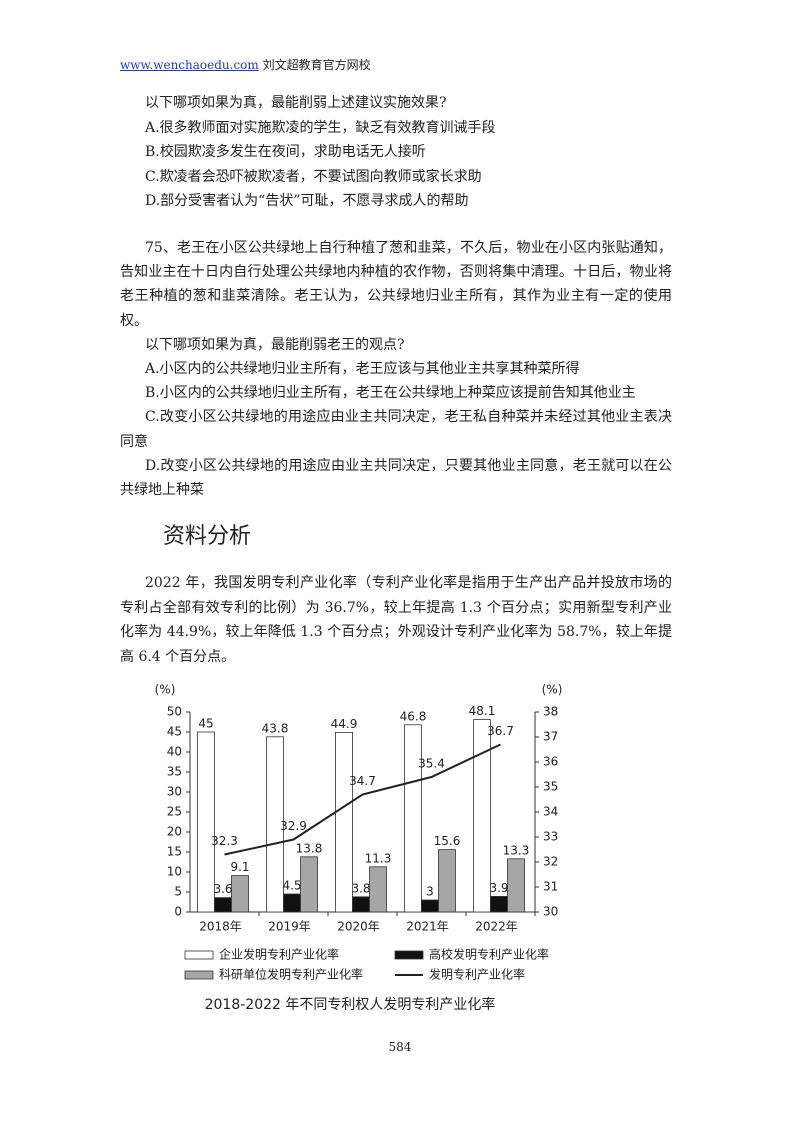 The width and height of the screenshot is (800, 1132). I want to click on y2-tick-label: 31, so click(550, 887).